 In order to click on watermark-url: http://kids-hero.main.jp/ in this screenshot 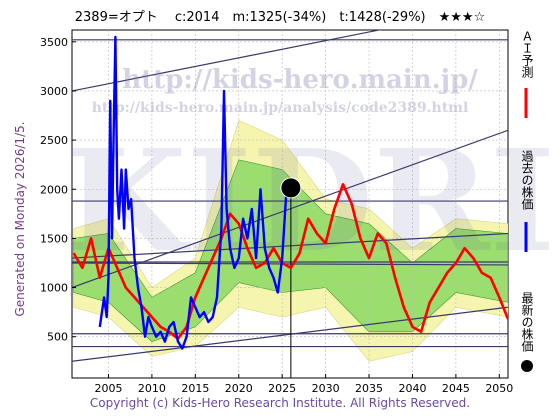, I will do `click(300, 80)`.